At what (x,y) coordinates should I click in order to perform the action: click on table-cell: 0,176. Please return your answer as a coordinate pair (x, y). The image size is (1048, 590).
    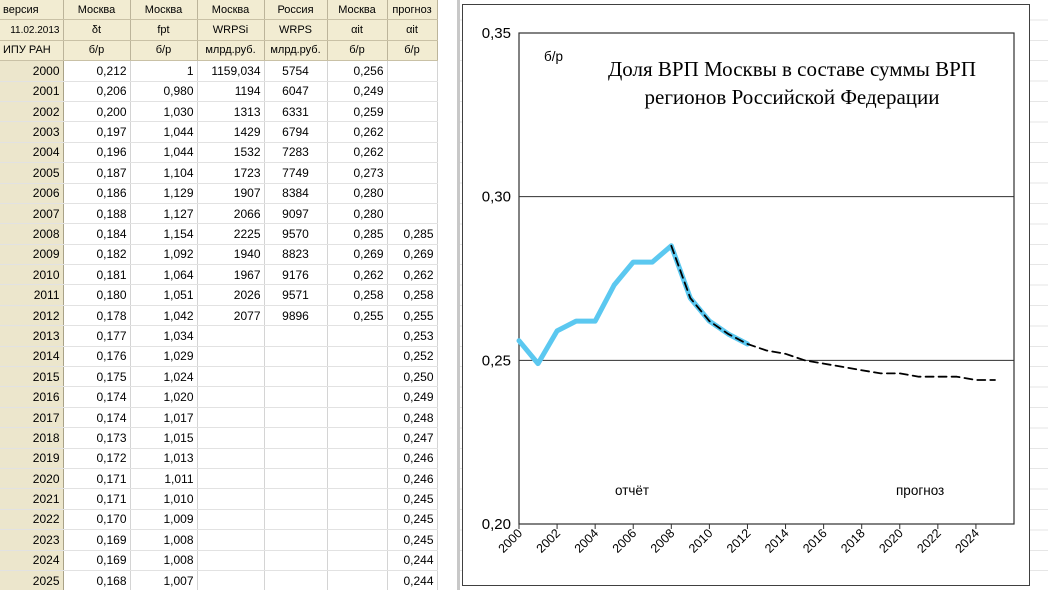
    Looking at the image, I should click on (97, 357).